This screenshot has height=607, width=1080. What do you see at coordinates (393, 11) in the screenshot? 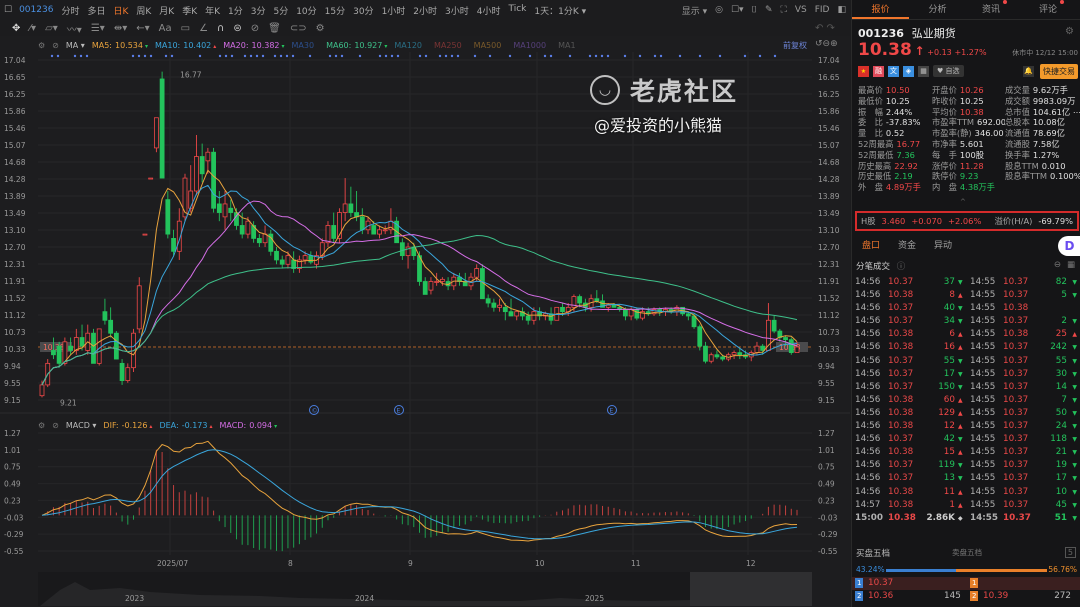
I see `period-tab: 1小时` at bounding box center [393, 11].